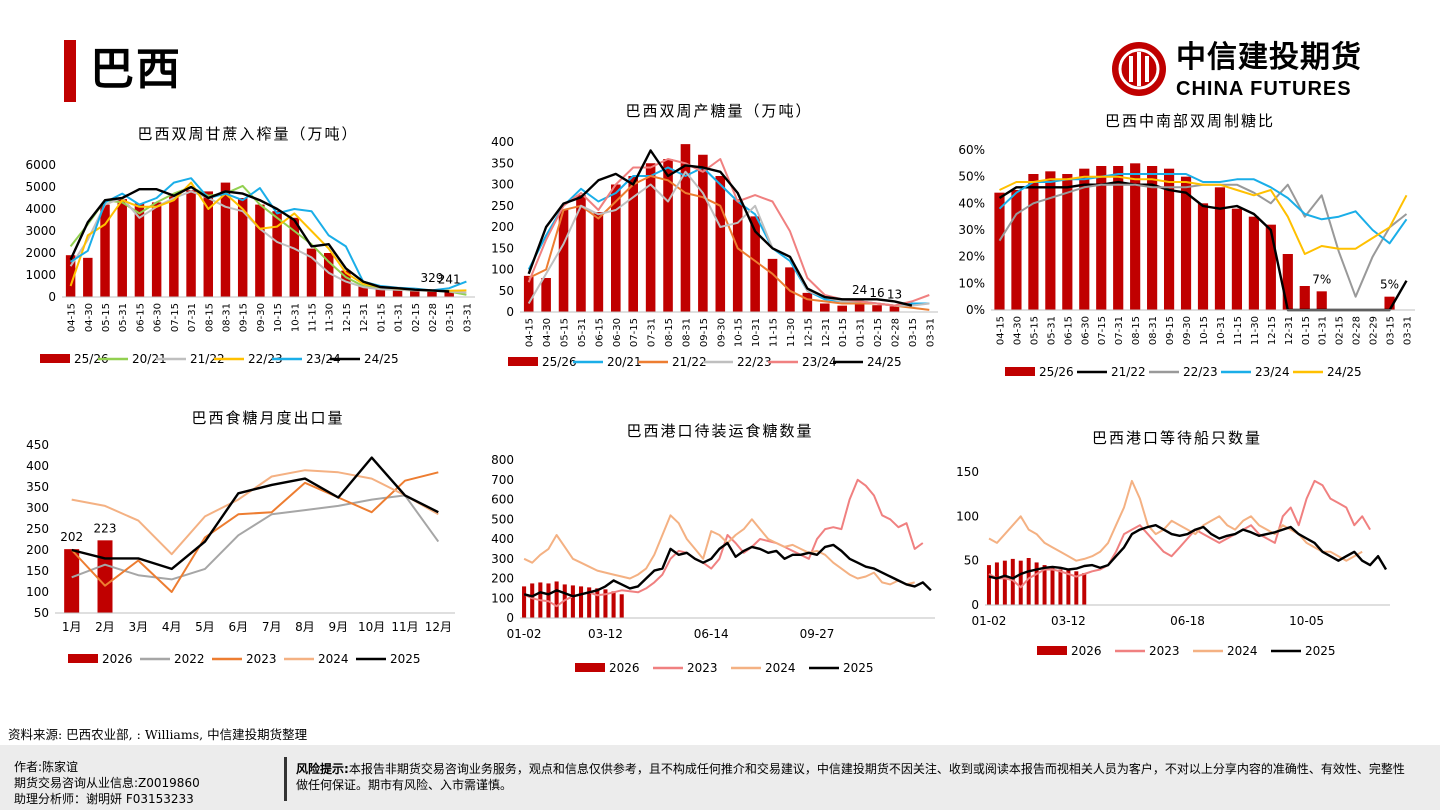 This screenshot has width=1440, height=810. I want to click on x-tick-label: 07-15, so click(634, 332).